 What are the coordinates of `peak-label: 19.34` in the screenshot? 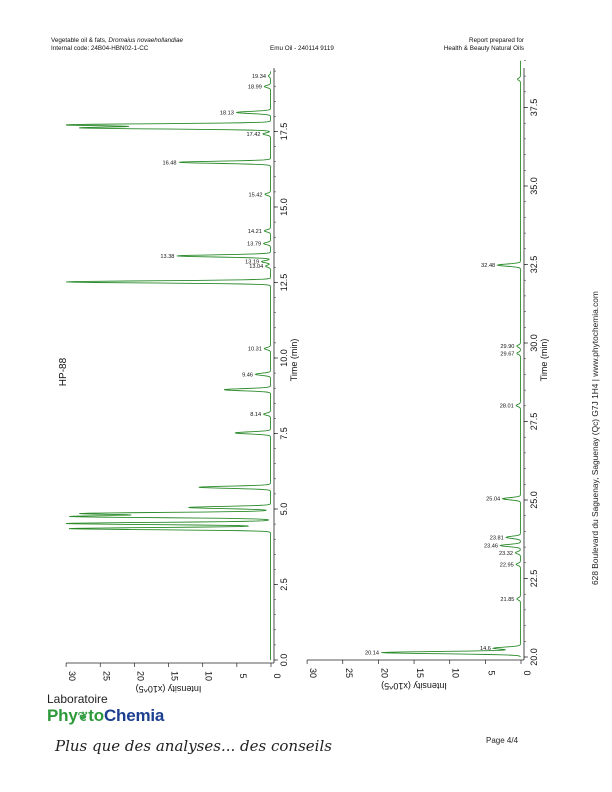 It's located at (259, 77).